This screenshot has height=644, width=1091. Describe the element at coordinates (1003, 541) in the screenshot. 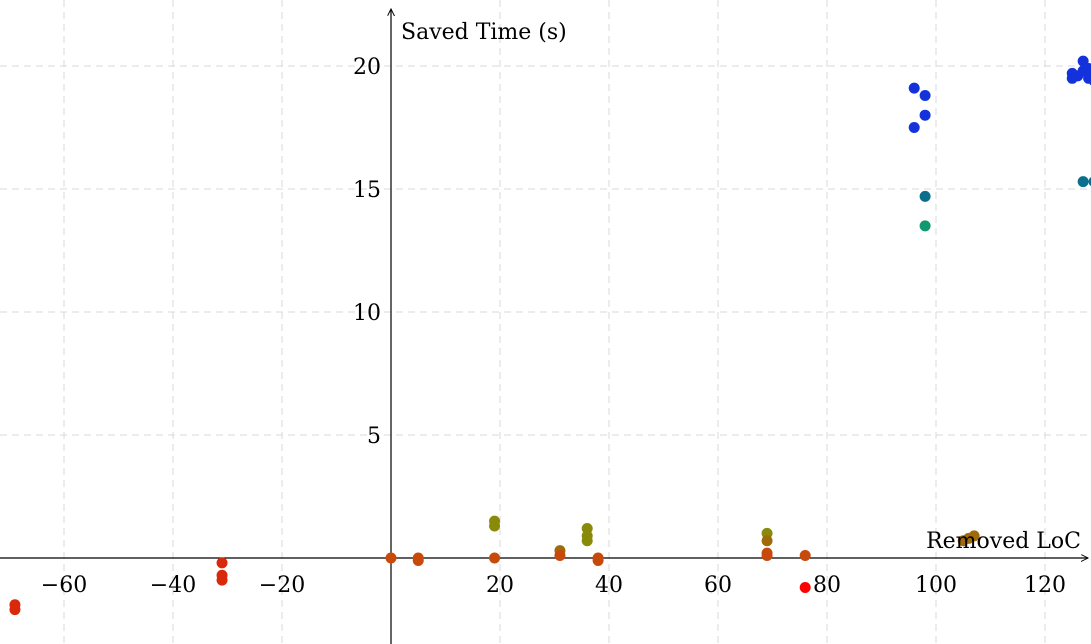

I see `x-axis-label: Removed LoC` at that location.